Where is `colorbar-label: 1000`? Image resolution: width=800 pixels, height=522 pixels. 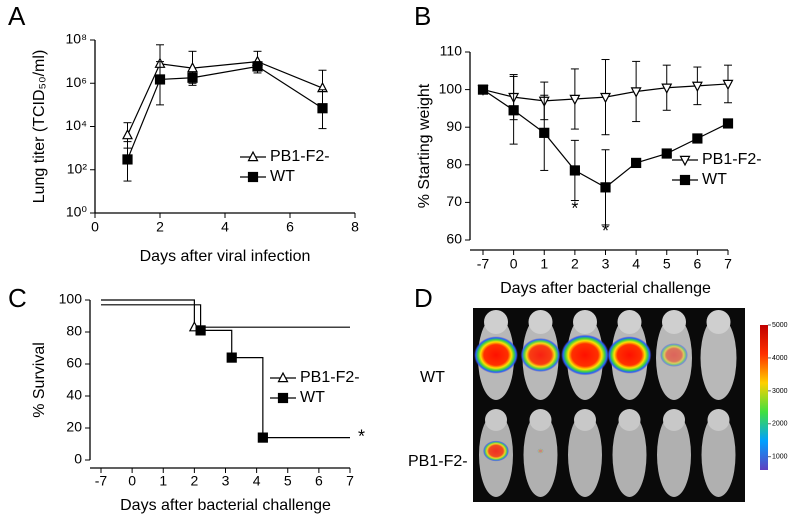
colorbar-label: 1000 is located at coordinates (780, 457).